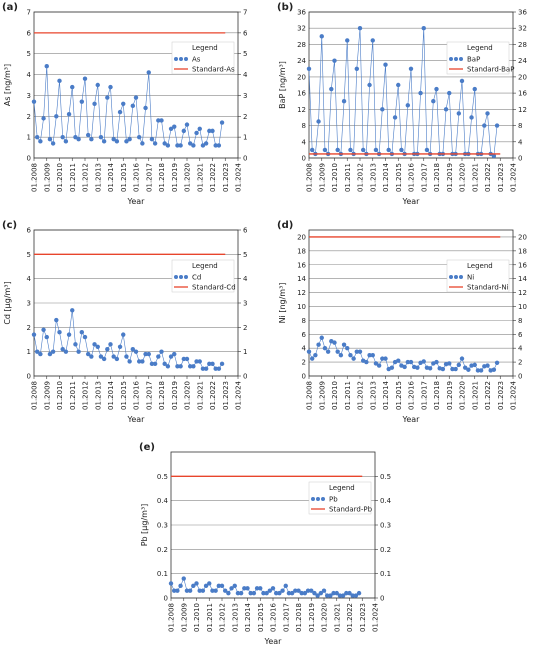 The width and height of the screenshot is (550, 648). I want to click on y-axis-label: BaP [ng/m³], so click(282, 85).